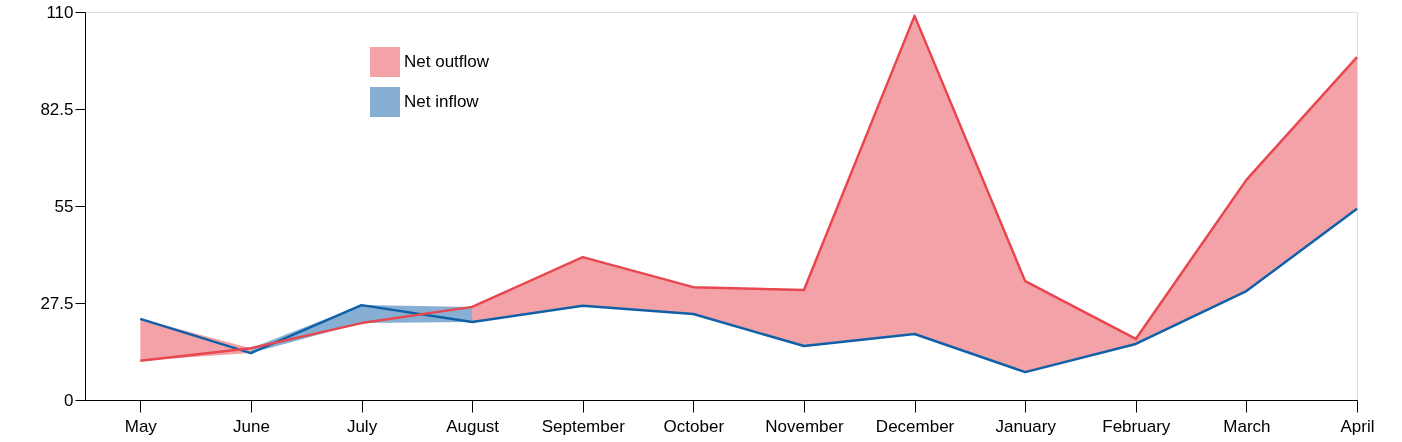  I want to click on x-tick-label: October, so click(694, 426).